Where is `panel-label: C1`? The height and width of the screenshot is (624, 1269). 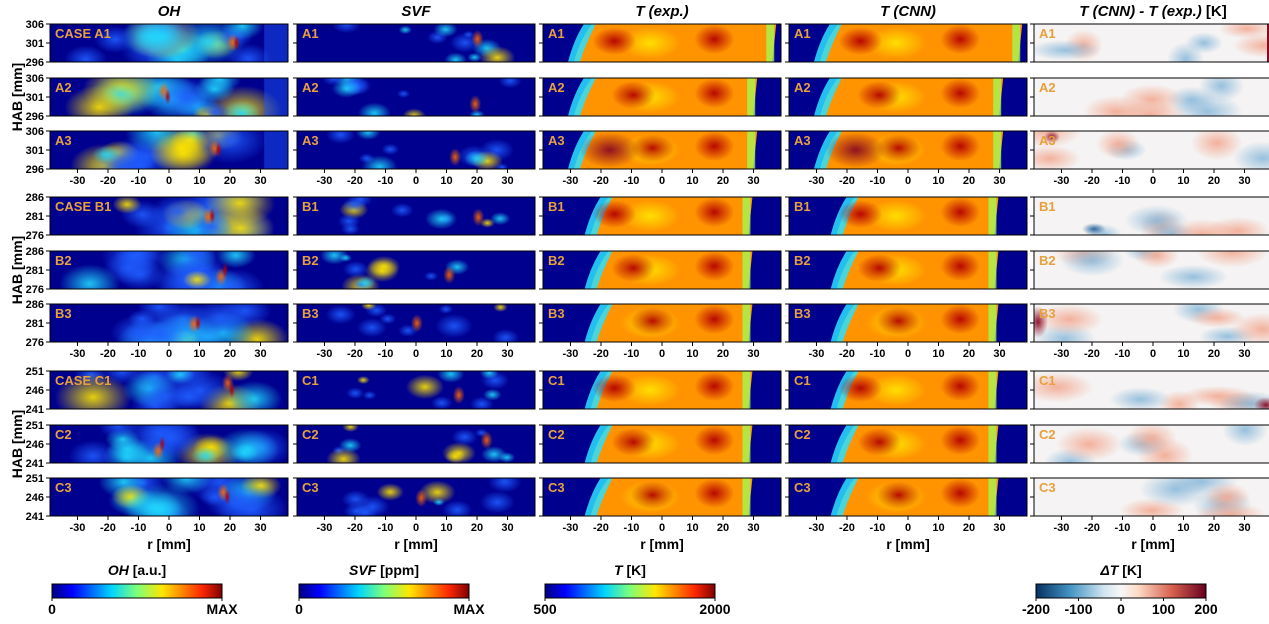
panel-label: C1 is located at coordinates (802, 380).